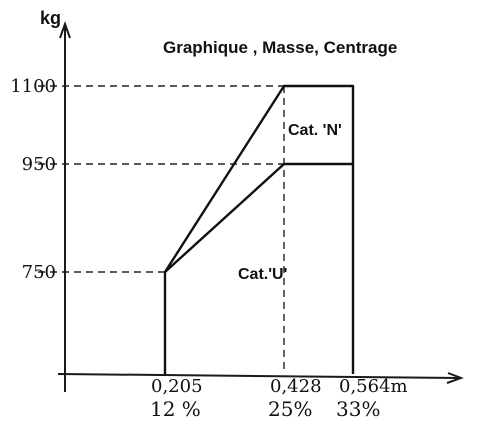  I want to click on x-percent-label: 33%, so click(358, 409).